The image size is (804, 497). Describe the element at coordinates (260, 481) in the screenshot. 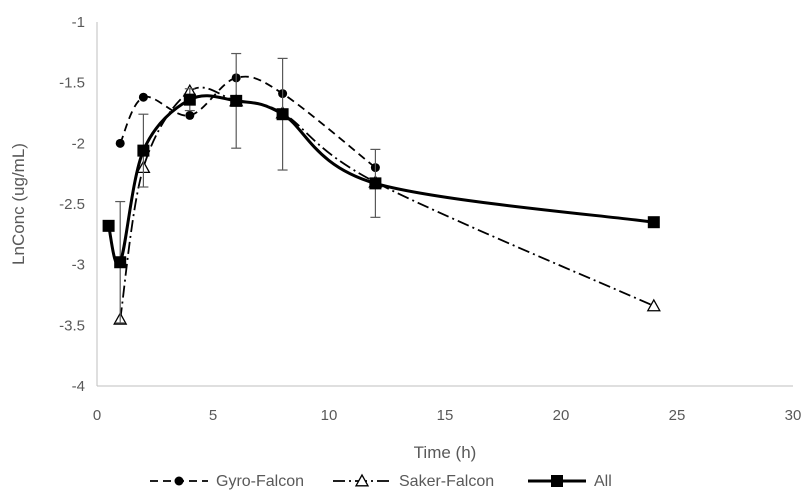

I see `legend-label: Gyro-Falcon` at that location.